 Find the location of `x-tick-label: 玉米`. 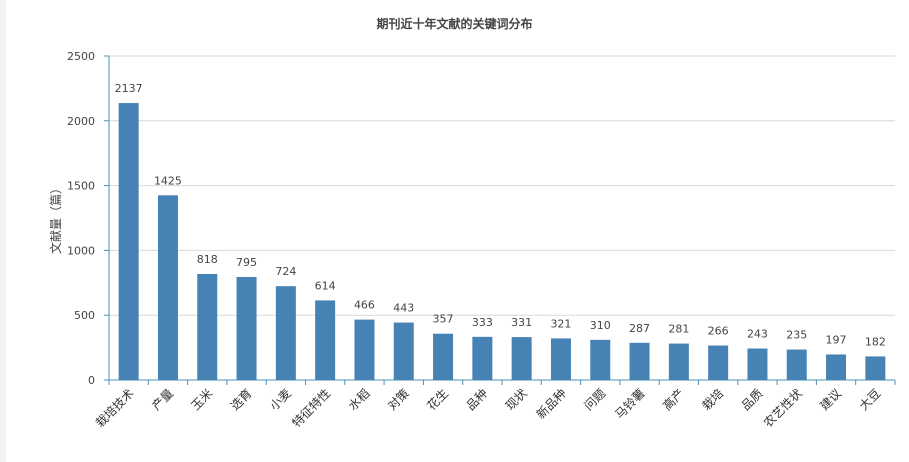

x-tick-label: 玉米 is located at coordinates (201, 399).